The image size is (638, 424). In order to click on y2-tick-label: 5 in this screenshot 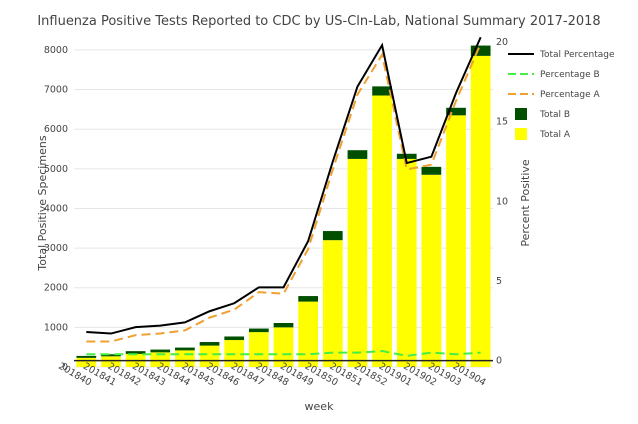, I will do `click(499, 281)`.